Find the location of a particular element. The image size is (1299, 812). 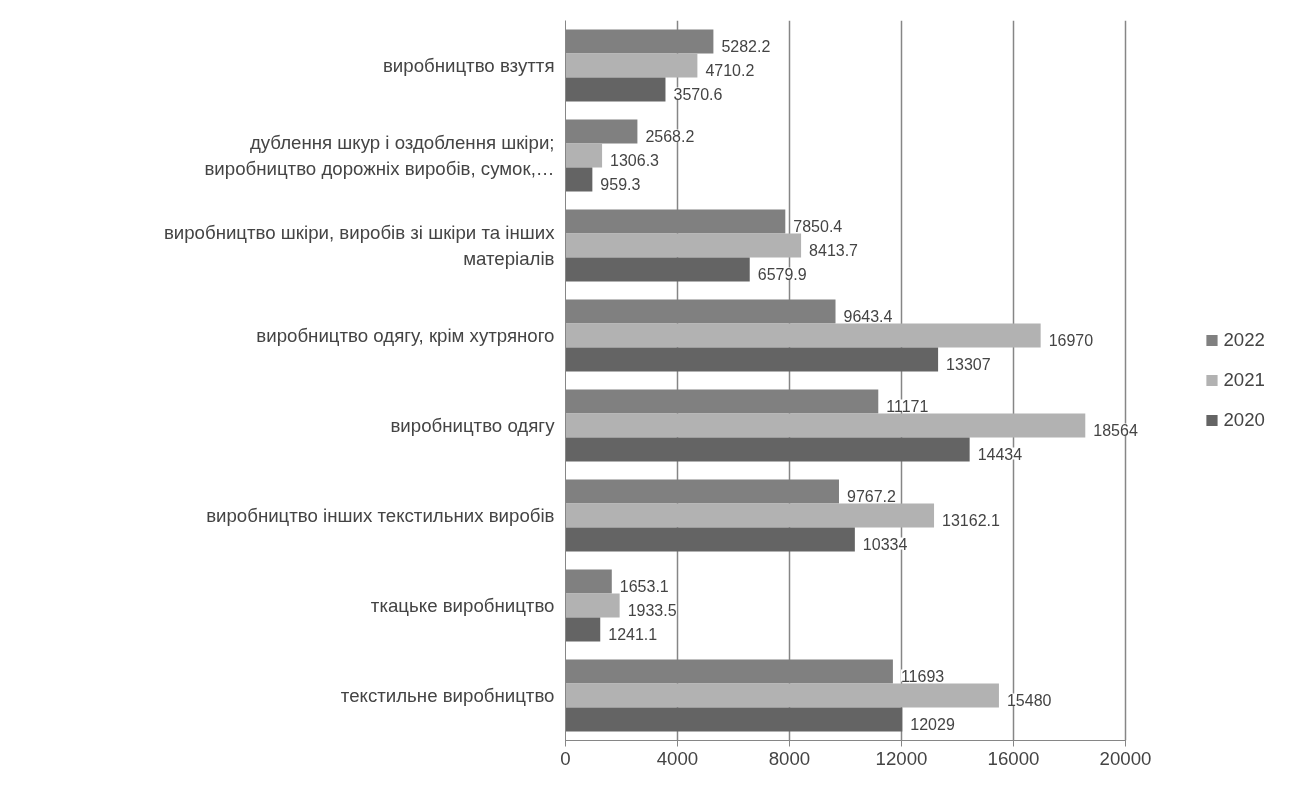

x-tick-label: 20000 is located at coordinates (1125, 758).